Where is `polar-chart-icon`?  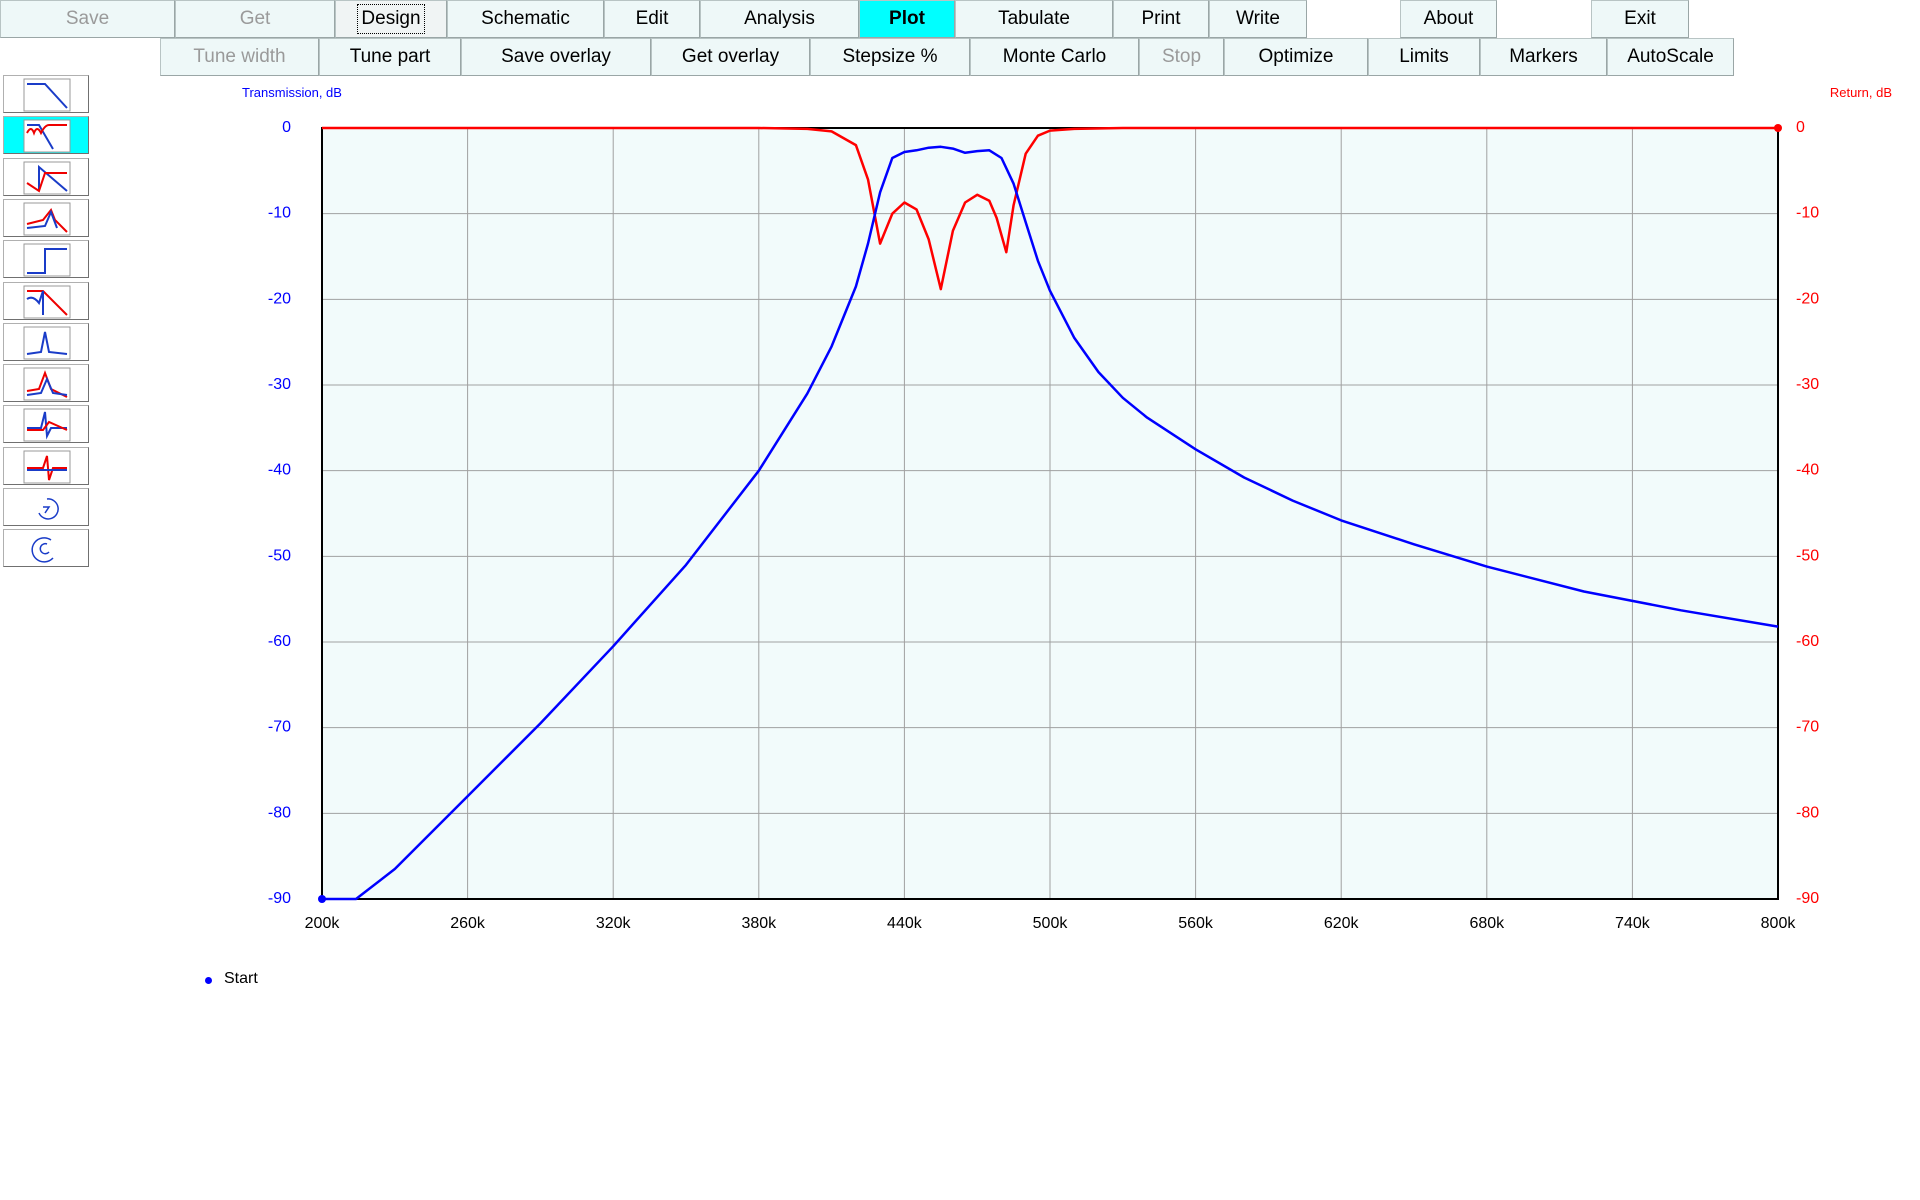
polar-chart-icon is located at coordinates (47, 549).